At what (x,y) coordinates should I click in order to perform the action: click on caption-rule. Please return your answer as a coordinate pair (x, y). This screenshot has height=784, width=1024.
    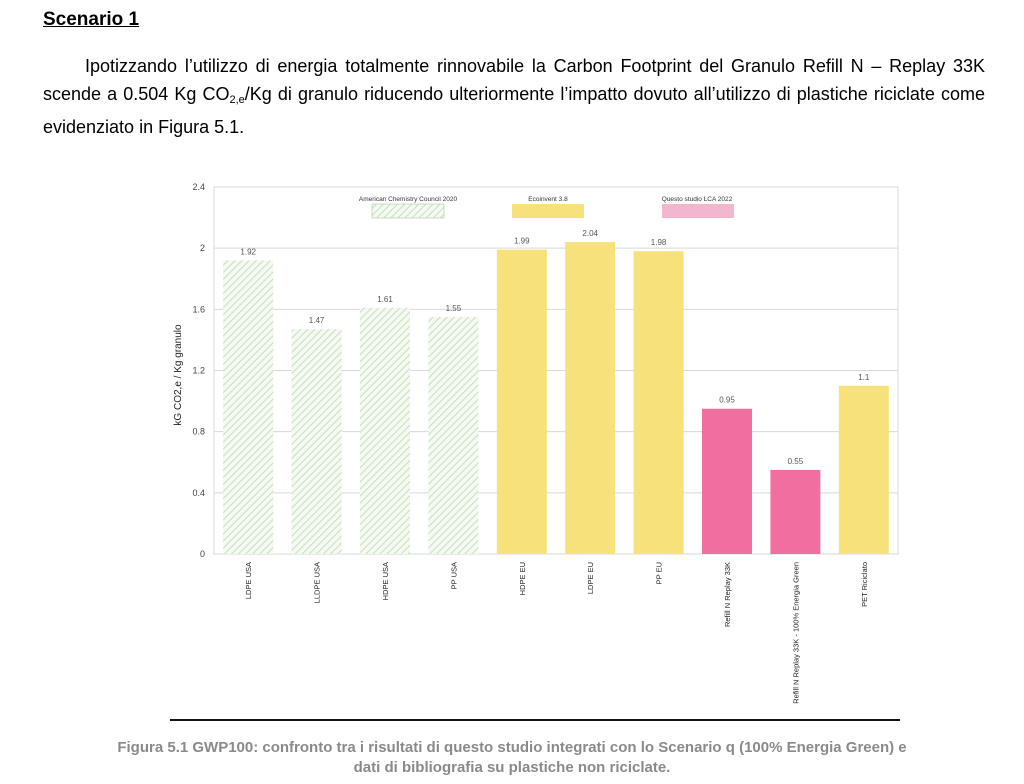
    Looking at the image, I should click on (535, 720).